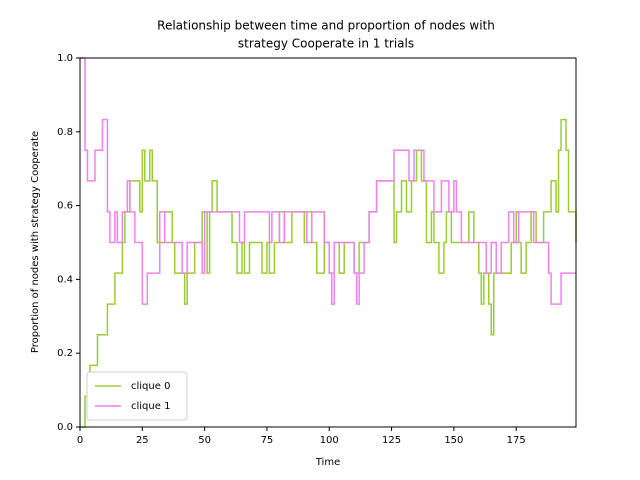 The width and height of the screenshot is (640, 480). What do you see at coordinates (65, 58) in the screenshot?
I see `y-tick-label: 1.0` at bounding box center [65, 58].